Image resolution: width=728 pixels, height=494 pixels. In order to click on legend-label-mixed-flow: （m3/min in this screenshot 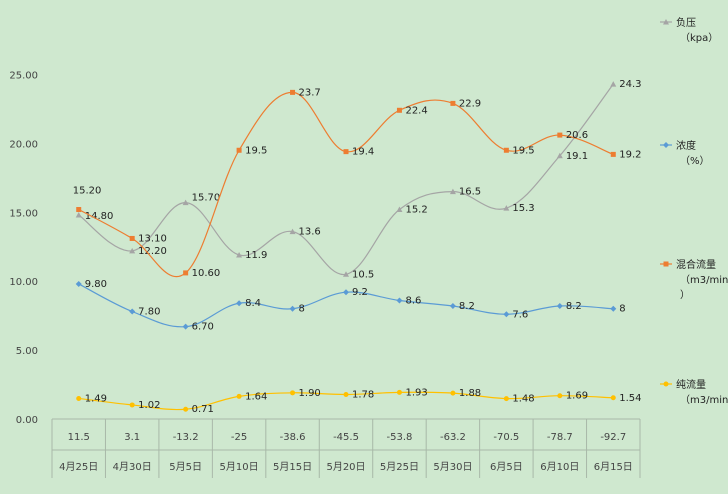, I will do `click(704, 280)`.